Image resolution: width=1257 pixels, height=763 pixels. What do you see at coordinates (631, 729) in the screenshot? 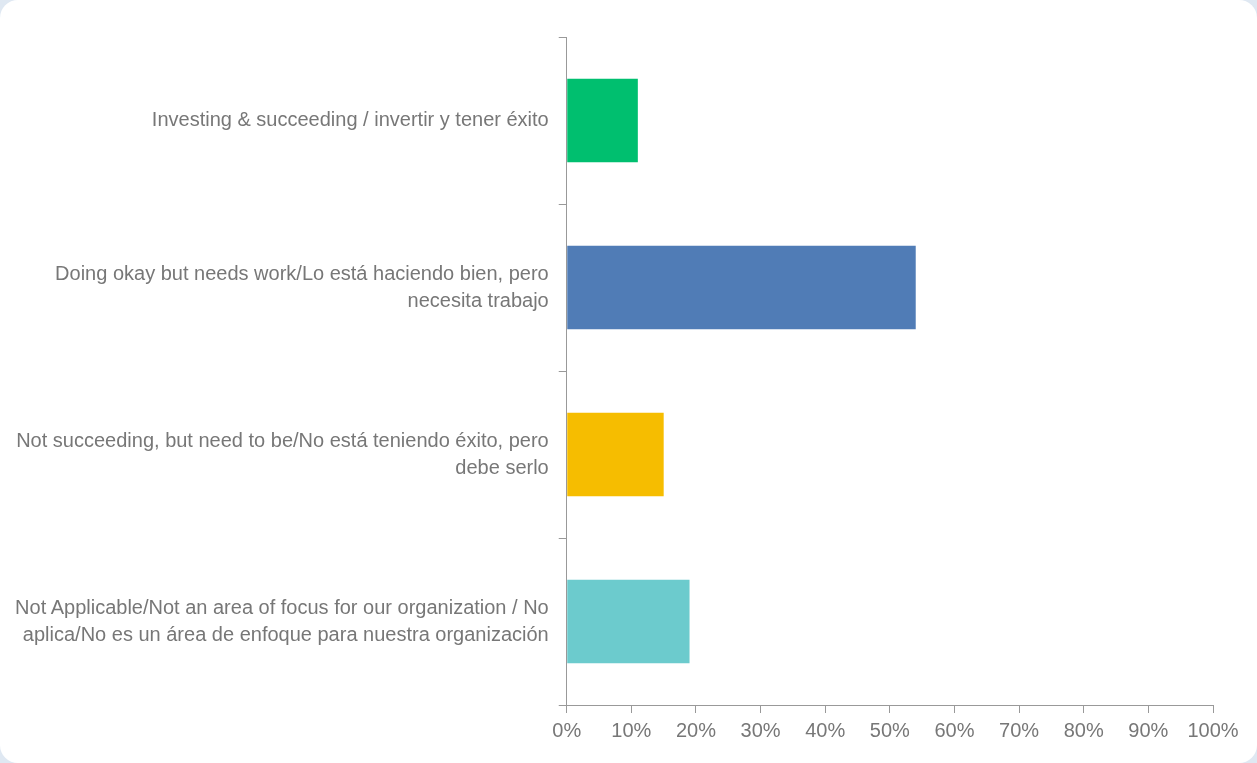
I see `x-tick-label: 10%` at bounding box center [631, 729].